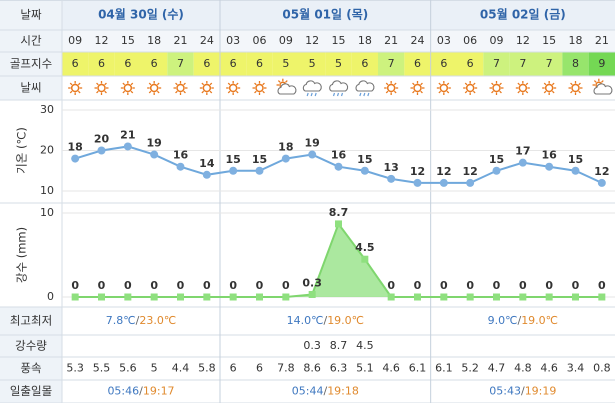 The height and width of the screenshot is (403, 615). I want to click on time: 18, so click(154, 40).